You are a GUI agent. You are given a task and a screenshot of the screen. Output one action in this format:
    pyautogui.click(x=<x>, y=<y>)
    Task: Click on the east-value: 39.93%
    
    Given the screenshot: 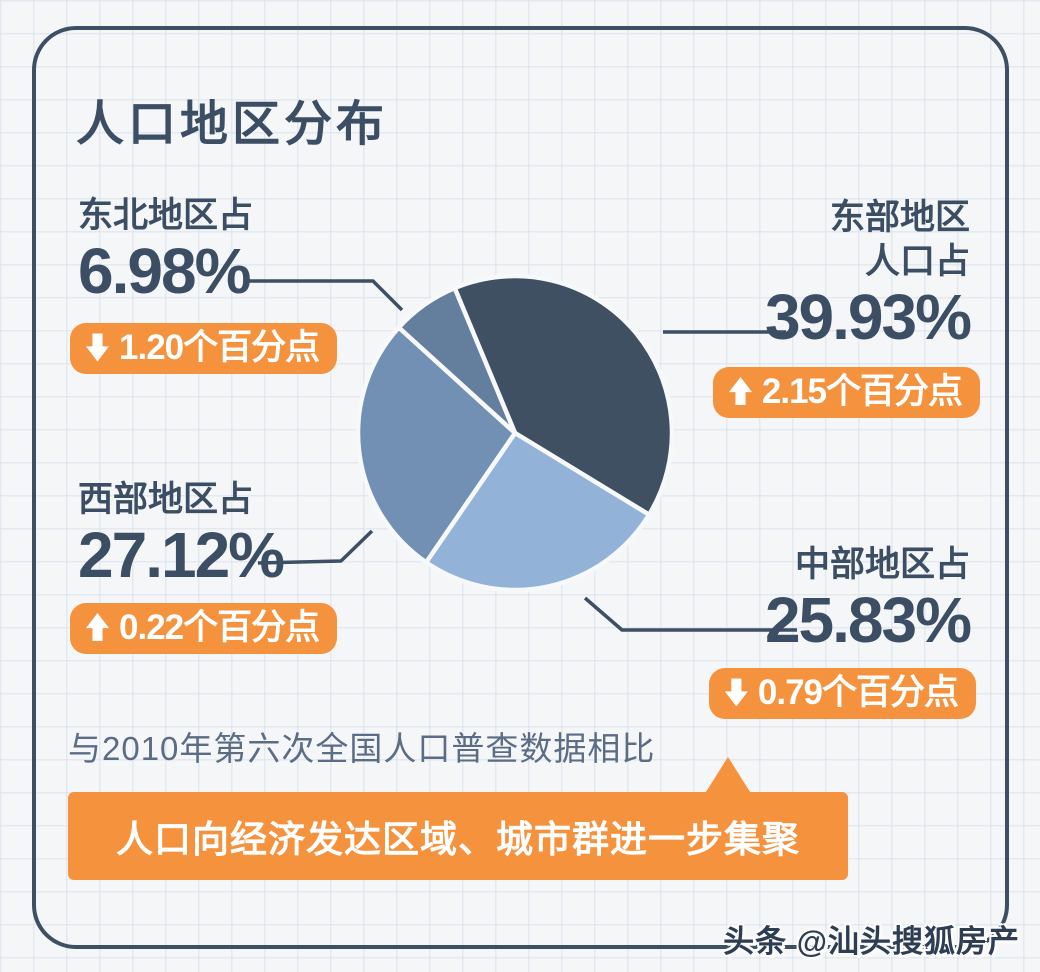 What is the action you would take?
    pyautogui.click(x=868, y=316)
    